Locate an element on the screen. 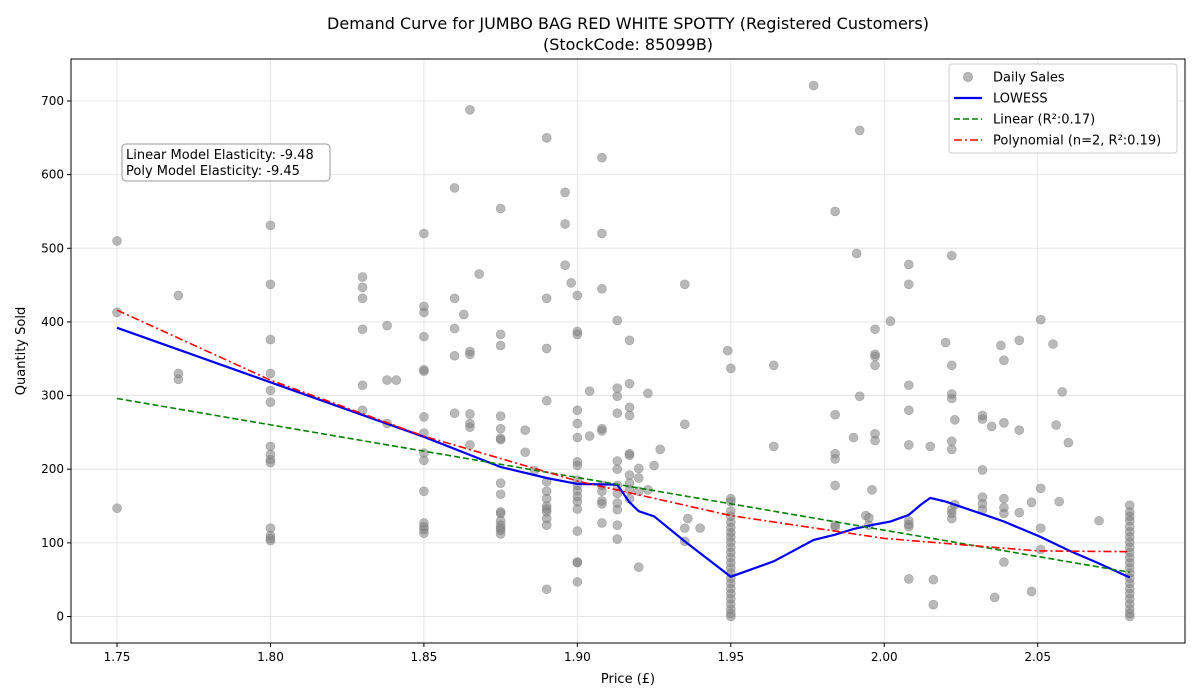  legend-label: Polynomial (n=2, R²:0.19) is located at coordinates (1077, 141).